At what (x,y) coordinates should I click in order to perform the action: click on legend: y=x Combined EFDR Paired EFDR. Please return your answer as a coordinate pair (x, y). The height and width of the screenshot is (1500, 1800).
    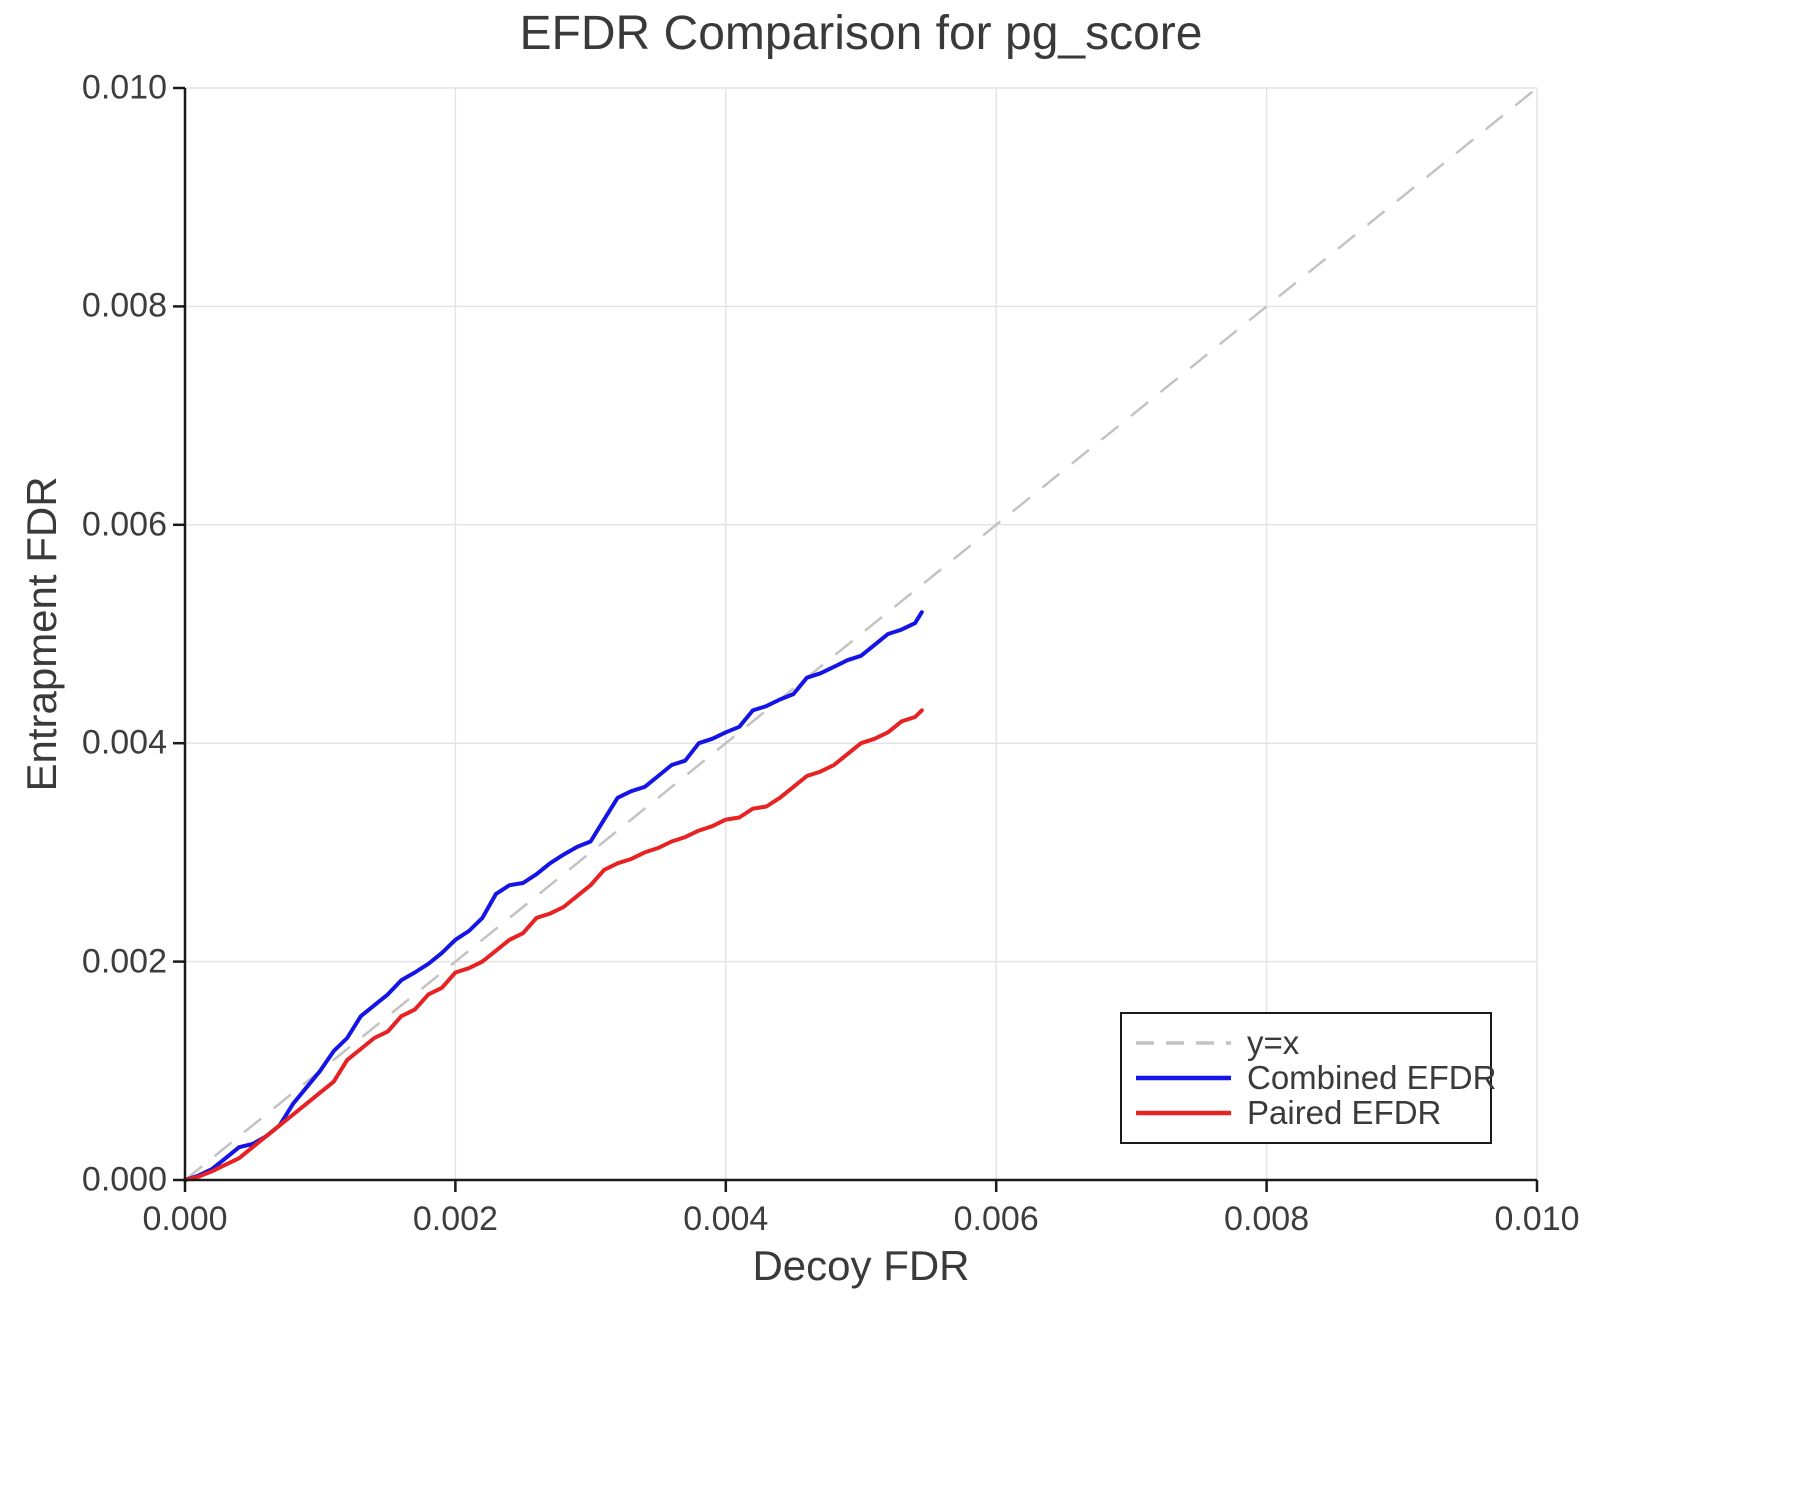
    Looking at the image, I should click on (1308, 1078).